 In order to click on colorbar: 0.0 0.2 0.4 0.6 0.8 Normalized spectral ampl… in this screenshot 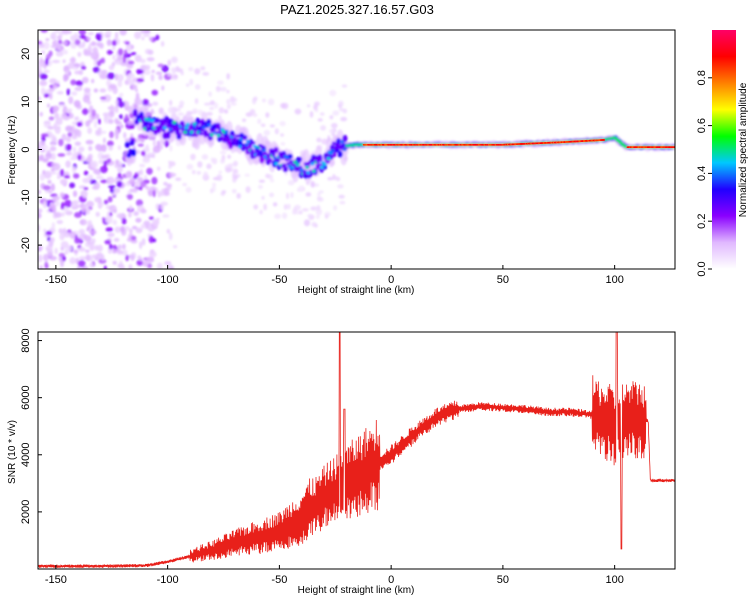, I will do `click(722, 153)`.